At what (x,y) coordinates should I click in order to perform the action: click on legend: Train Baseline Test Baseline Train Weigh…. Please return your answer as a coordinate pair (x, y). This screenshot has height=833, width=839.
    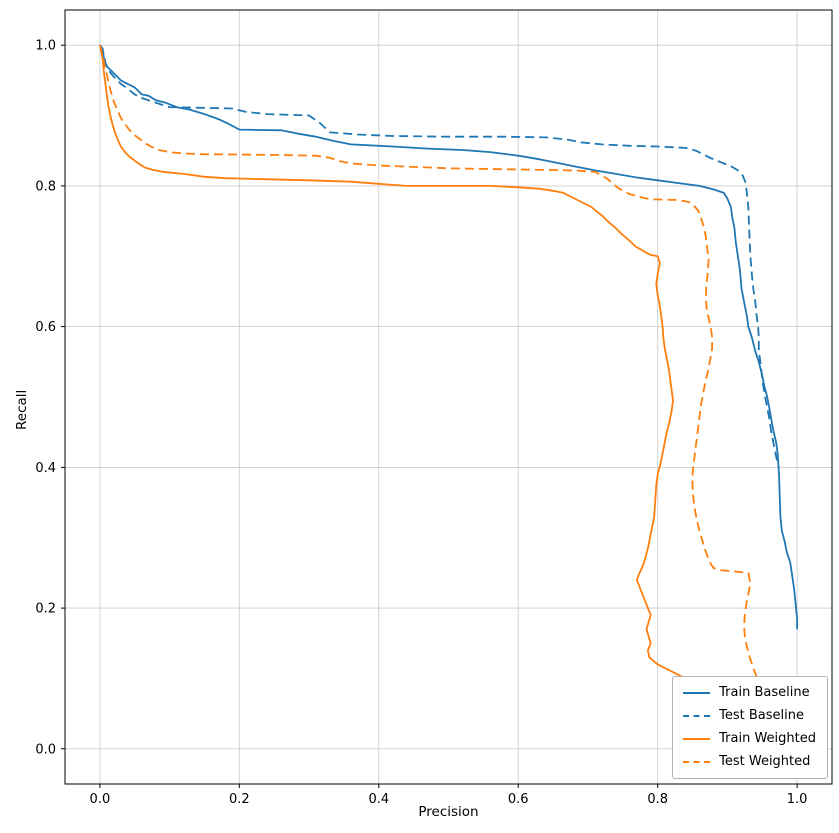
    Looking at the image, I should click on (750, 727).